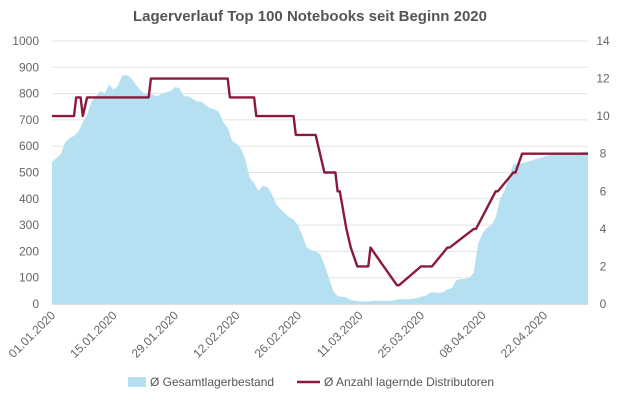 This screenshot has height=405, width=621. I want to click on y-left-tick-label: 0, so click(35, 304).